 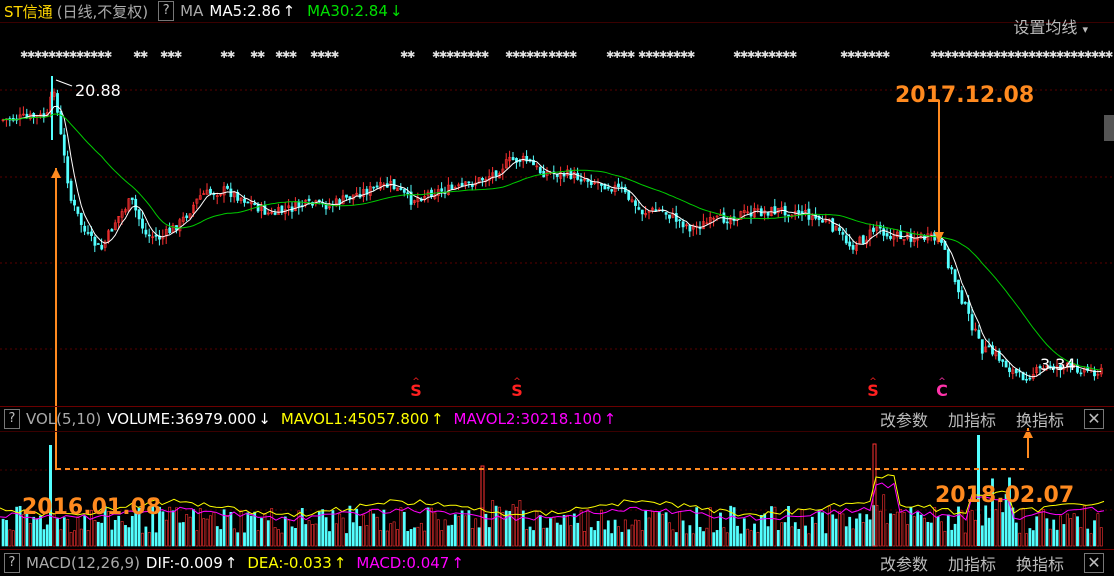 What do you see at coordinates (403, 563) in the screenshot?
I see `macd-value: MACD:0.047` at bounding box center [403, 563].